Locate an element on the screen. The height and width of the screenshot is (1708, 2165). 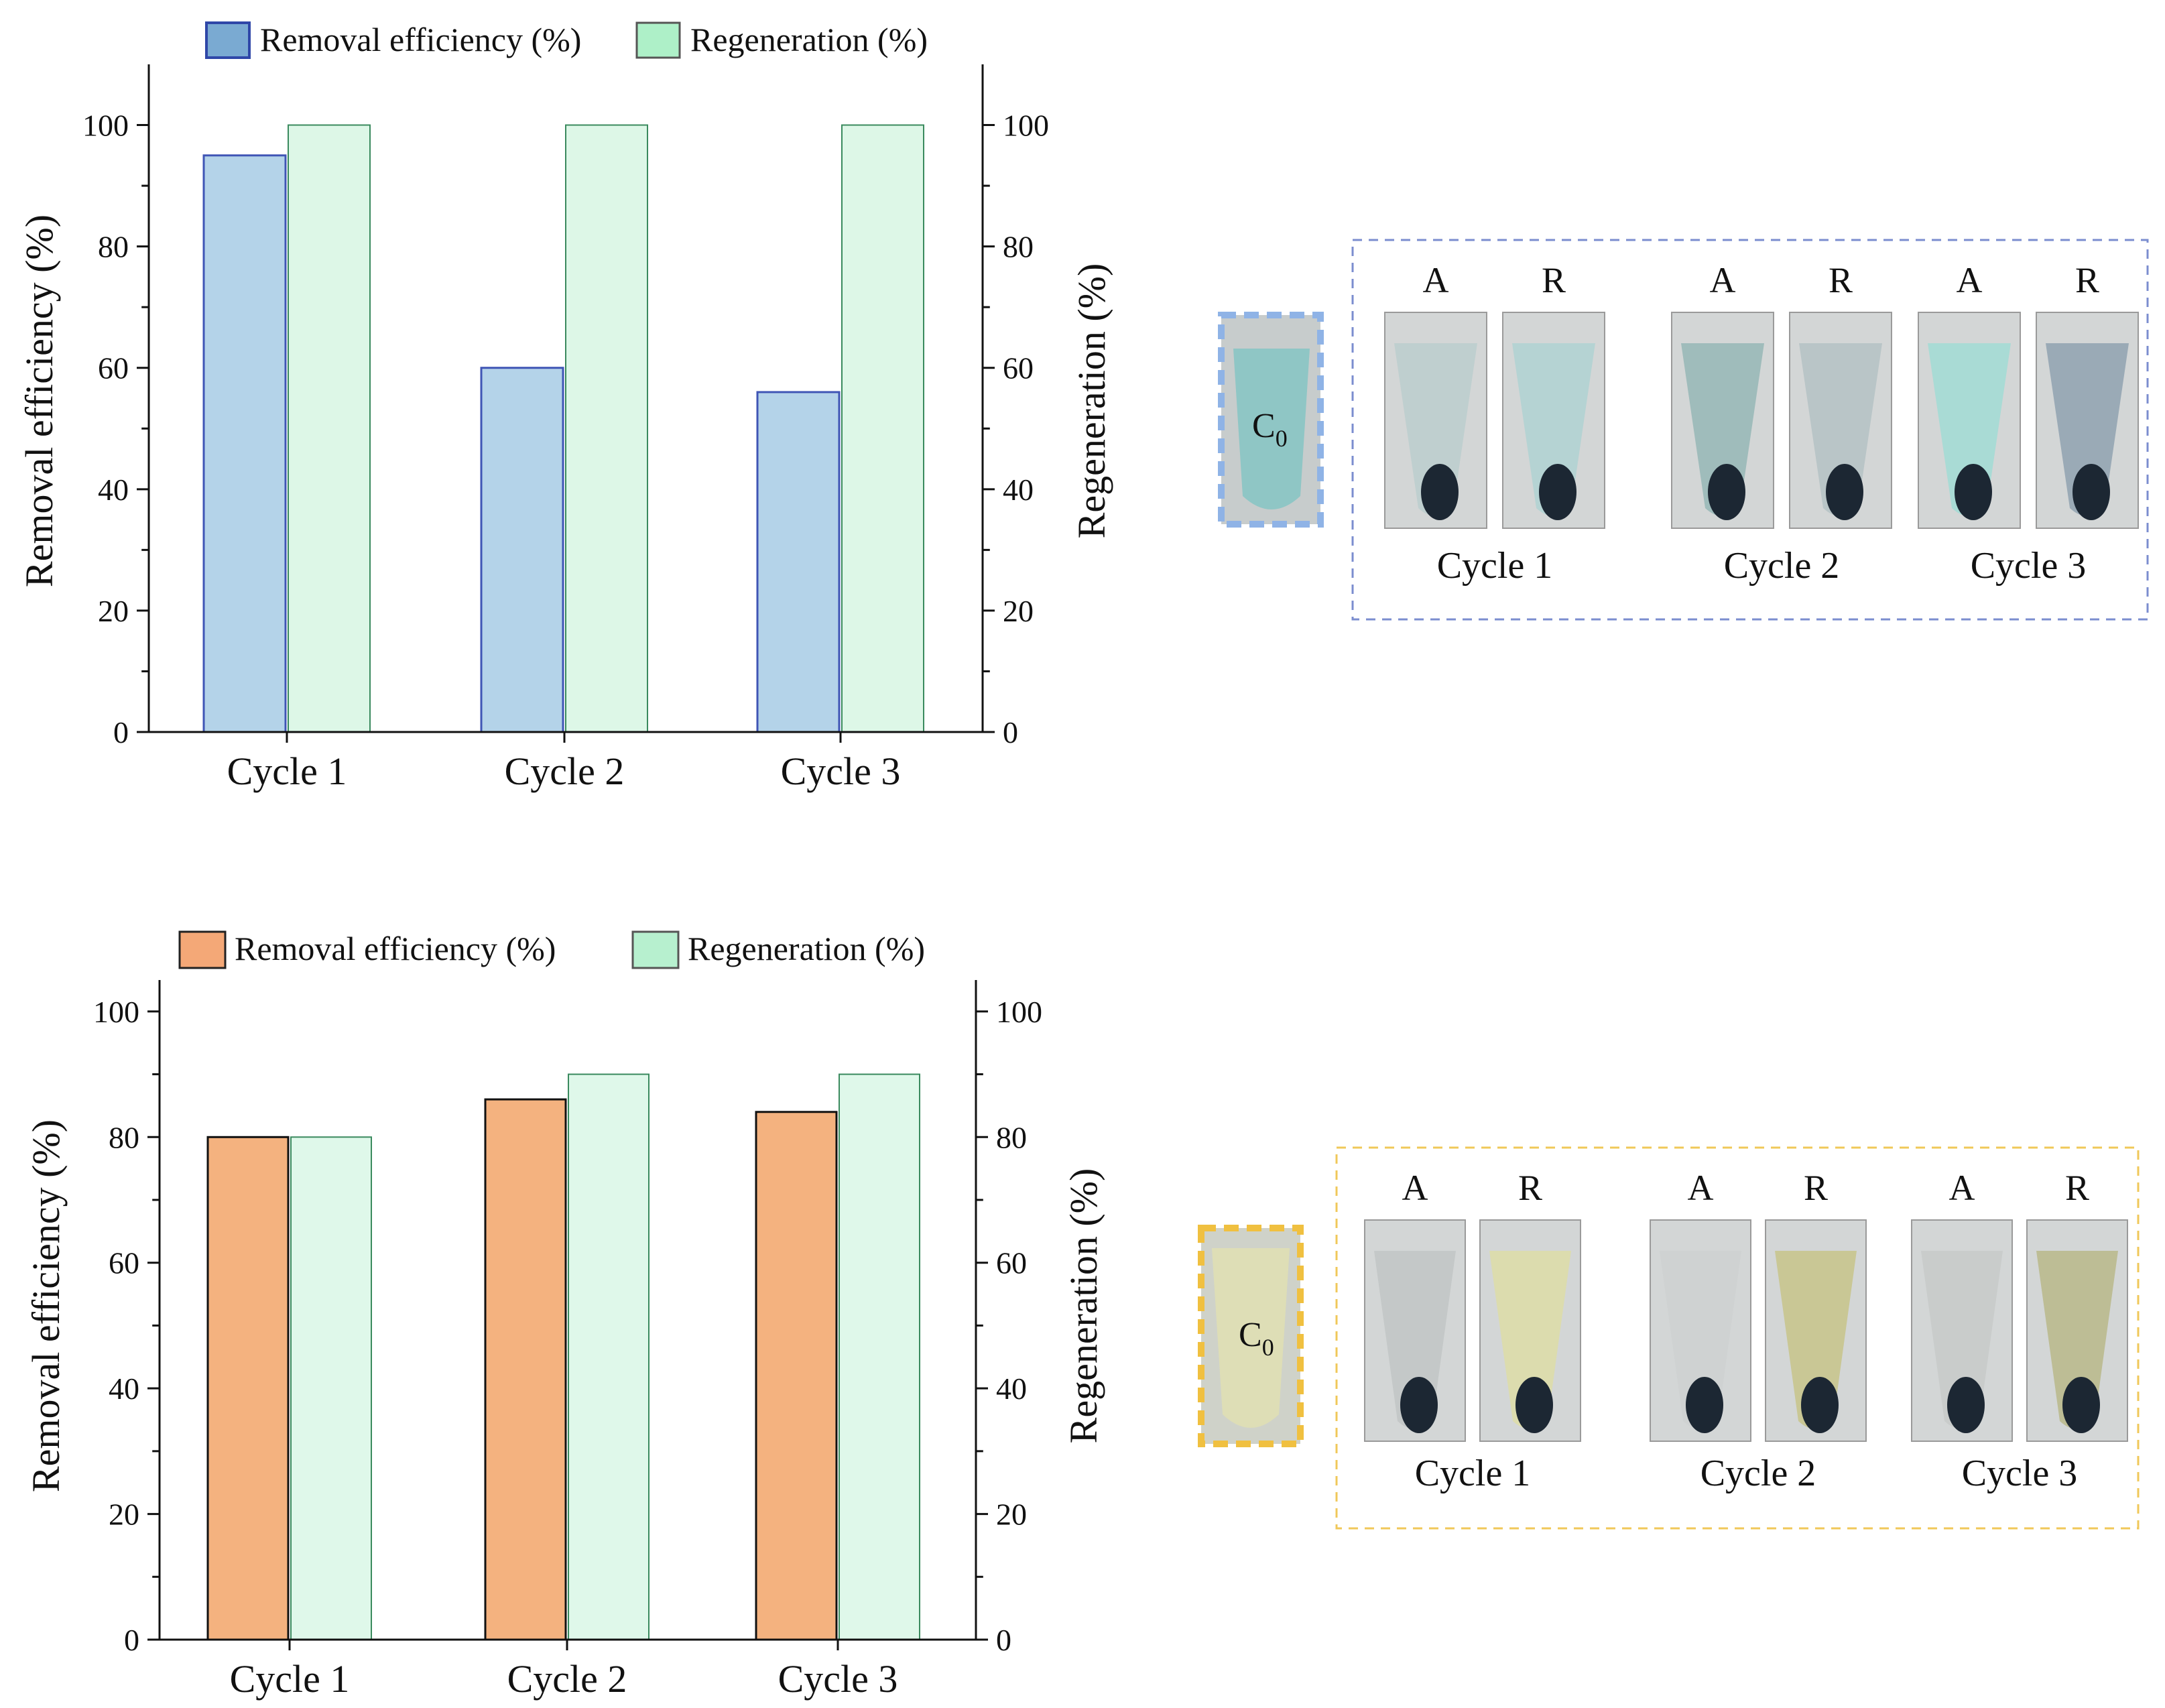
tube-cycle-label: Cycle 1 is located at coordinates (1473, 1473).